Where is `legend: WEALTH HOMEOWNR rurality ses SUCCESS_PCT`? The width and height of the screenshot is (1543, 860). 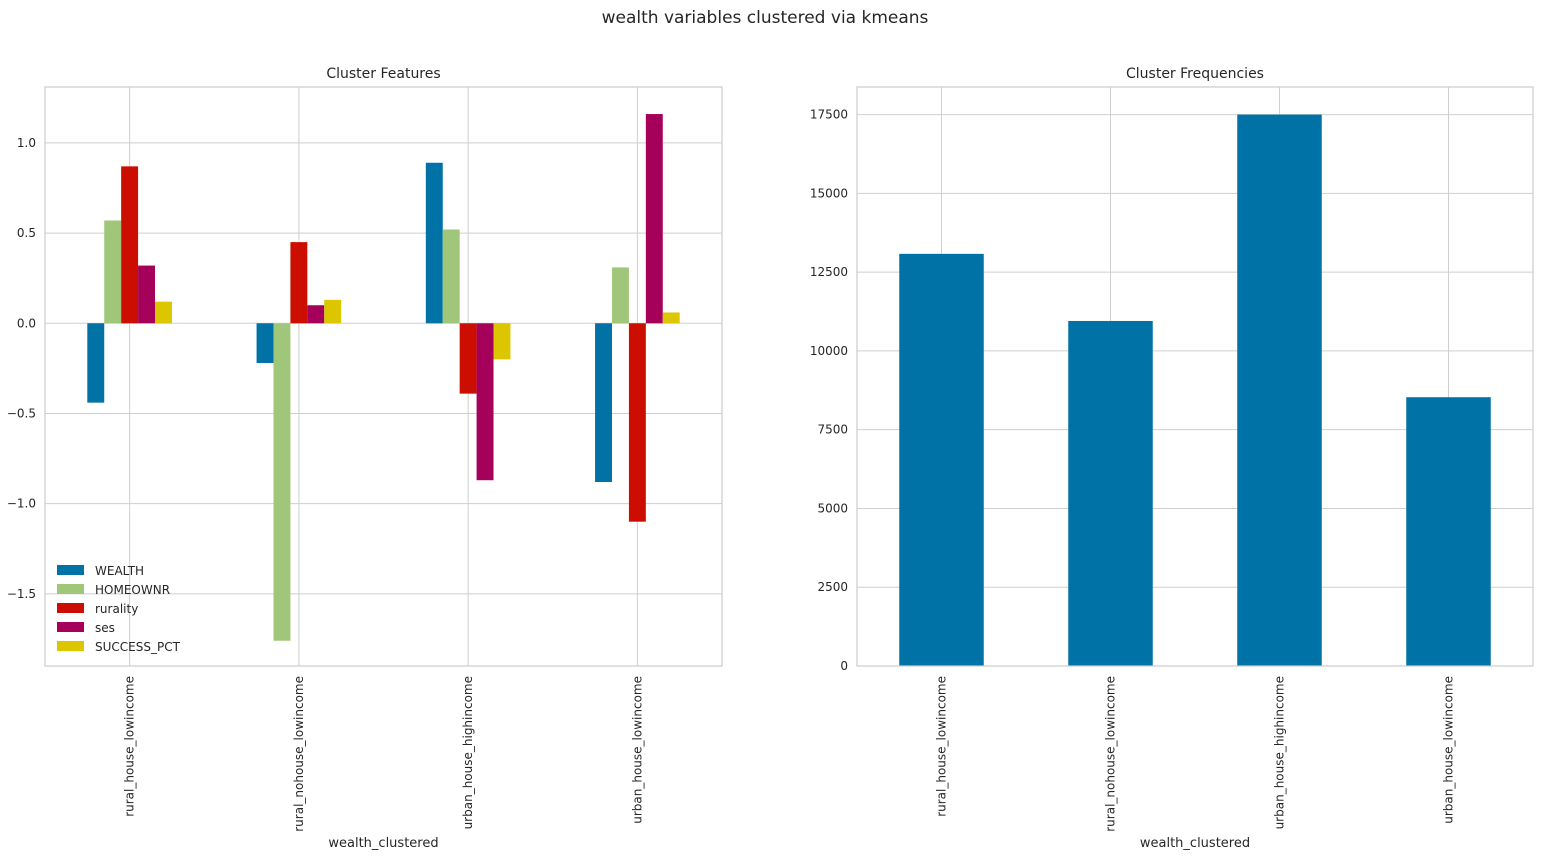 legend: WEALTH HOMEOWNR rurality ses SUCCESS_PCT is located at coordinates (119, 609).